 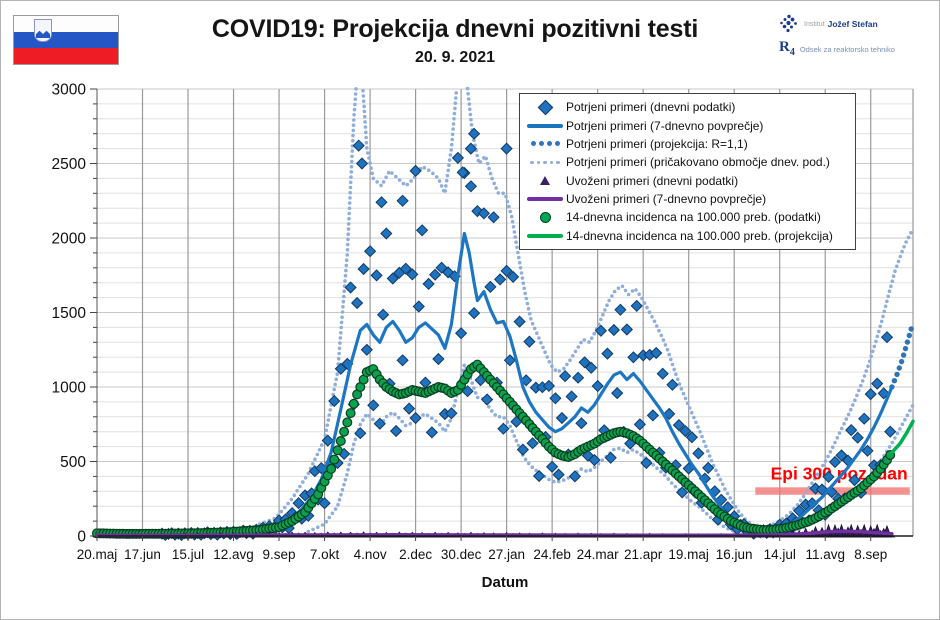 I want to click on green-line-marker-icon, so click(x=545, y=235).